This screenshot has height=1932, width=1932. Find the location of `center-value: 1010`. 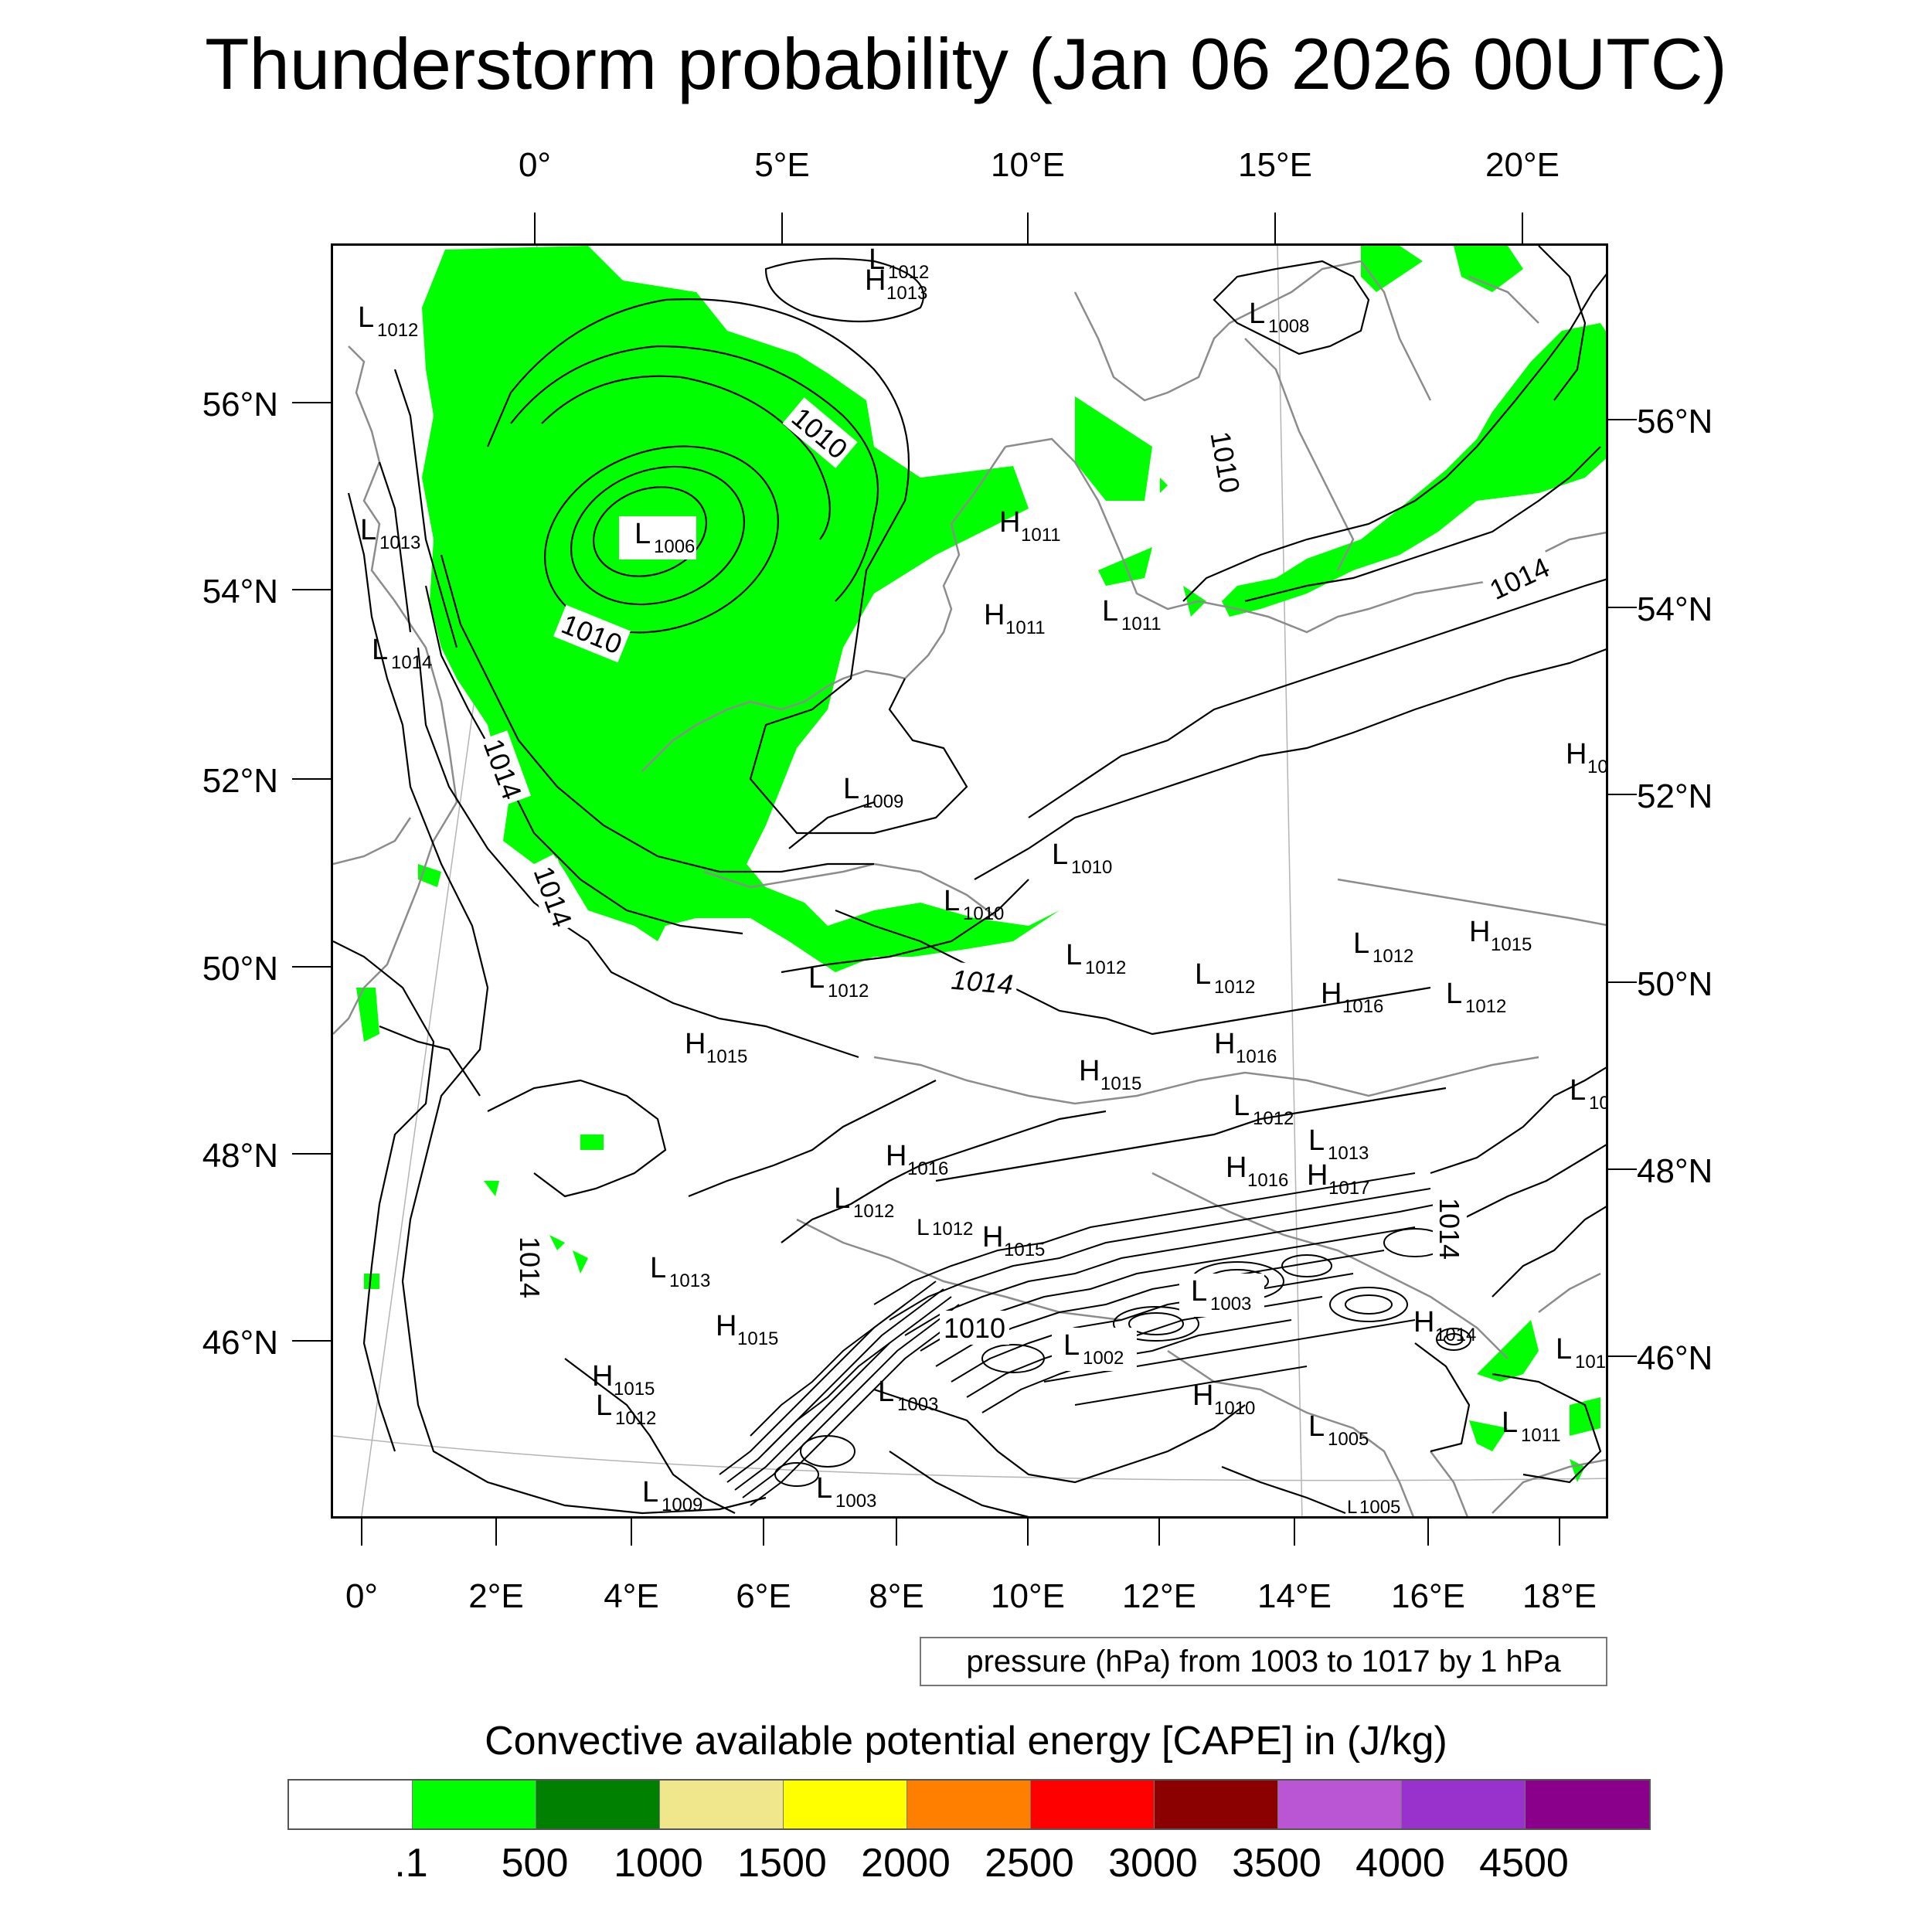

center-value: 1010 is located at coordinates (984, 914).